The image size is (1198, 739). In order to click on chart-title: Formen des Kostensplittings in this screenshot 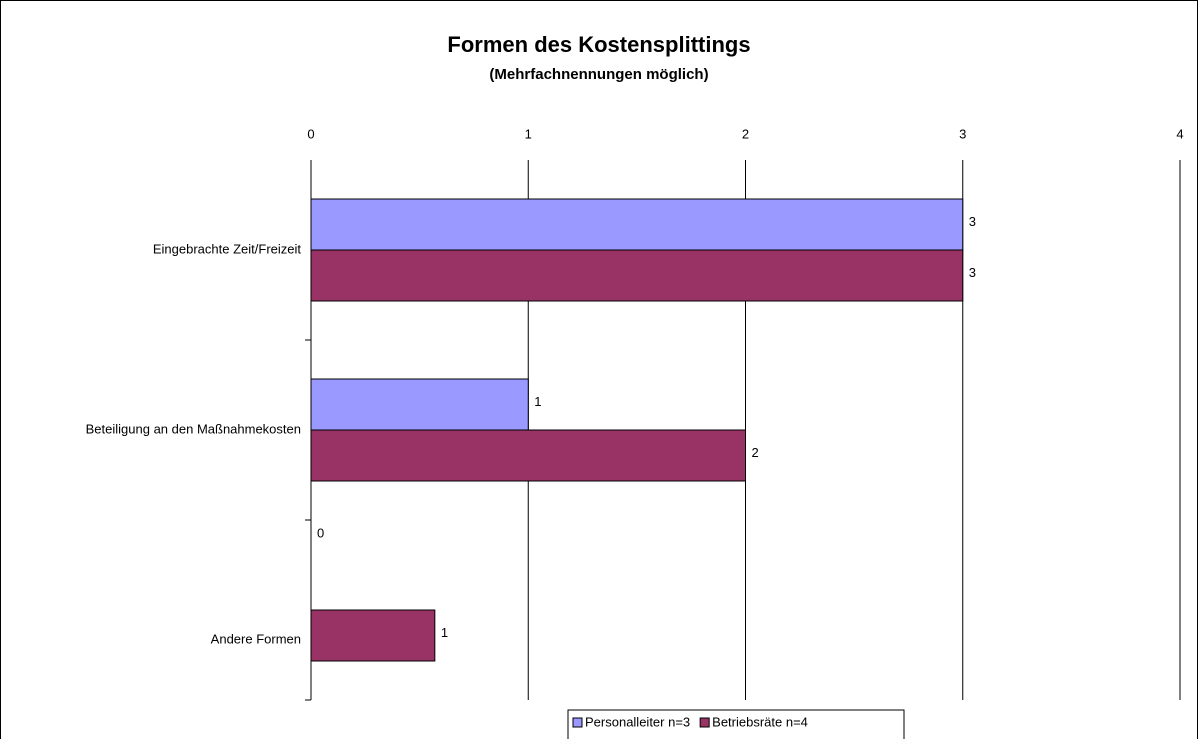, I will do `click(598, 44)`.